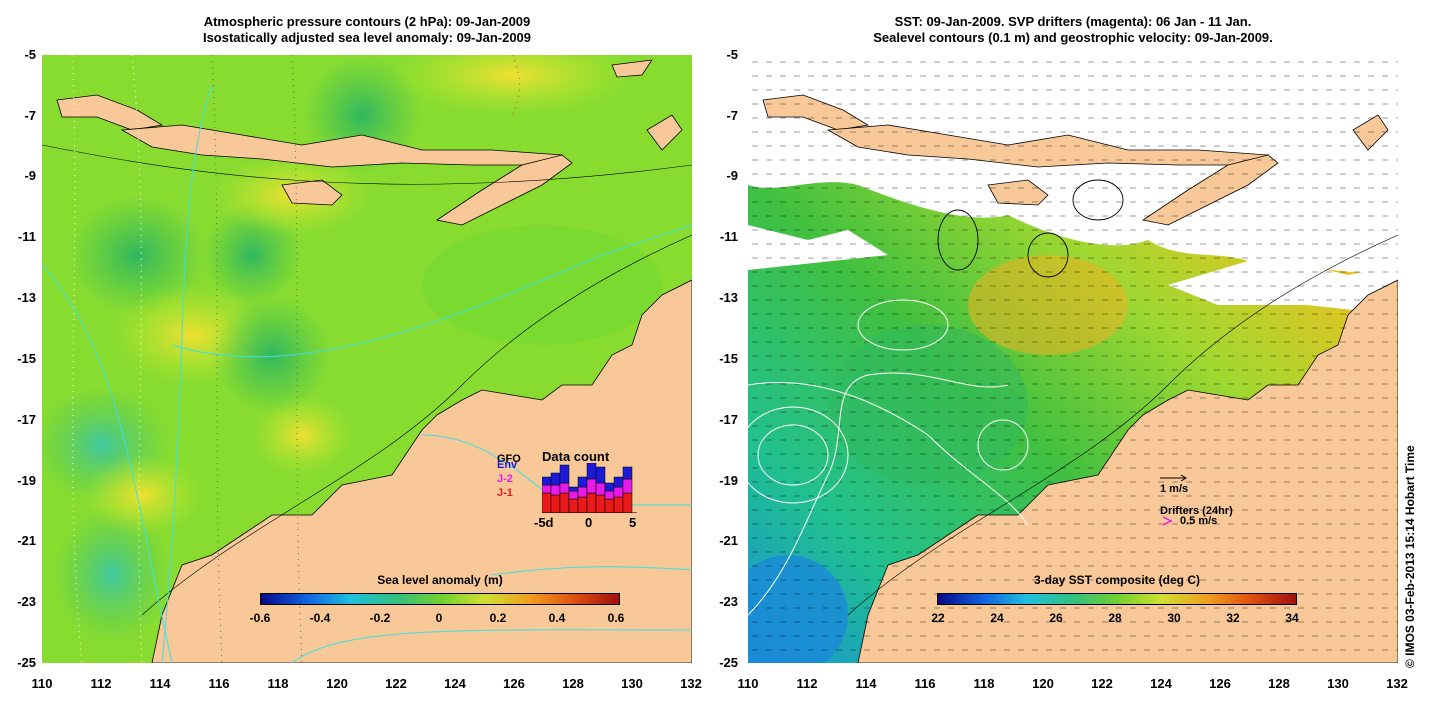  I want to click on x-tick-right: 126, so click(1220, 683).